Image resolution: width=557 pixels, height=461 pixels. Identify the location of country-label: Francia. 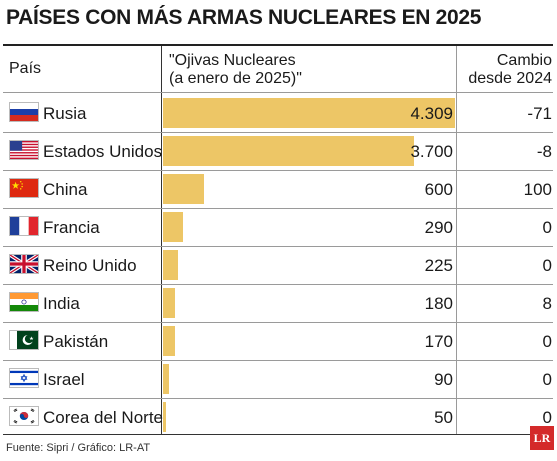
(71, 227).